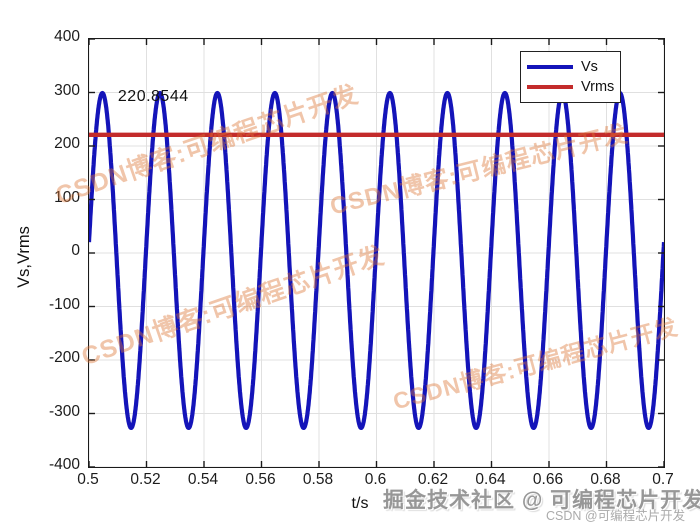  Describe the element at coordinates (318, 479) in the screenshot. I see `x-tick-label: 0.58` at that location.